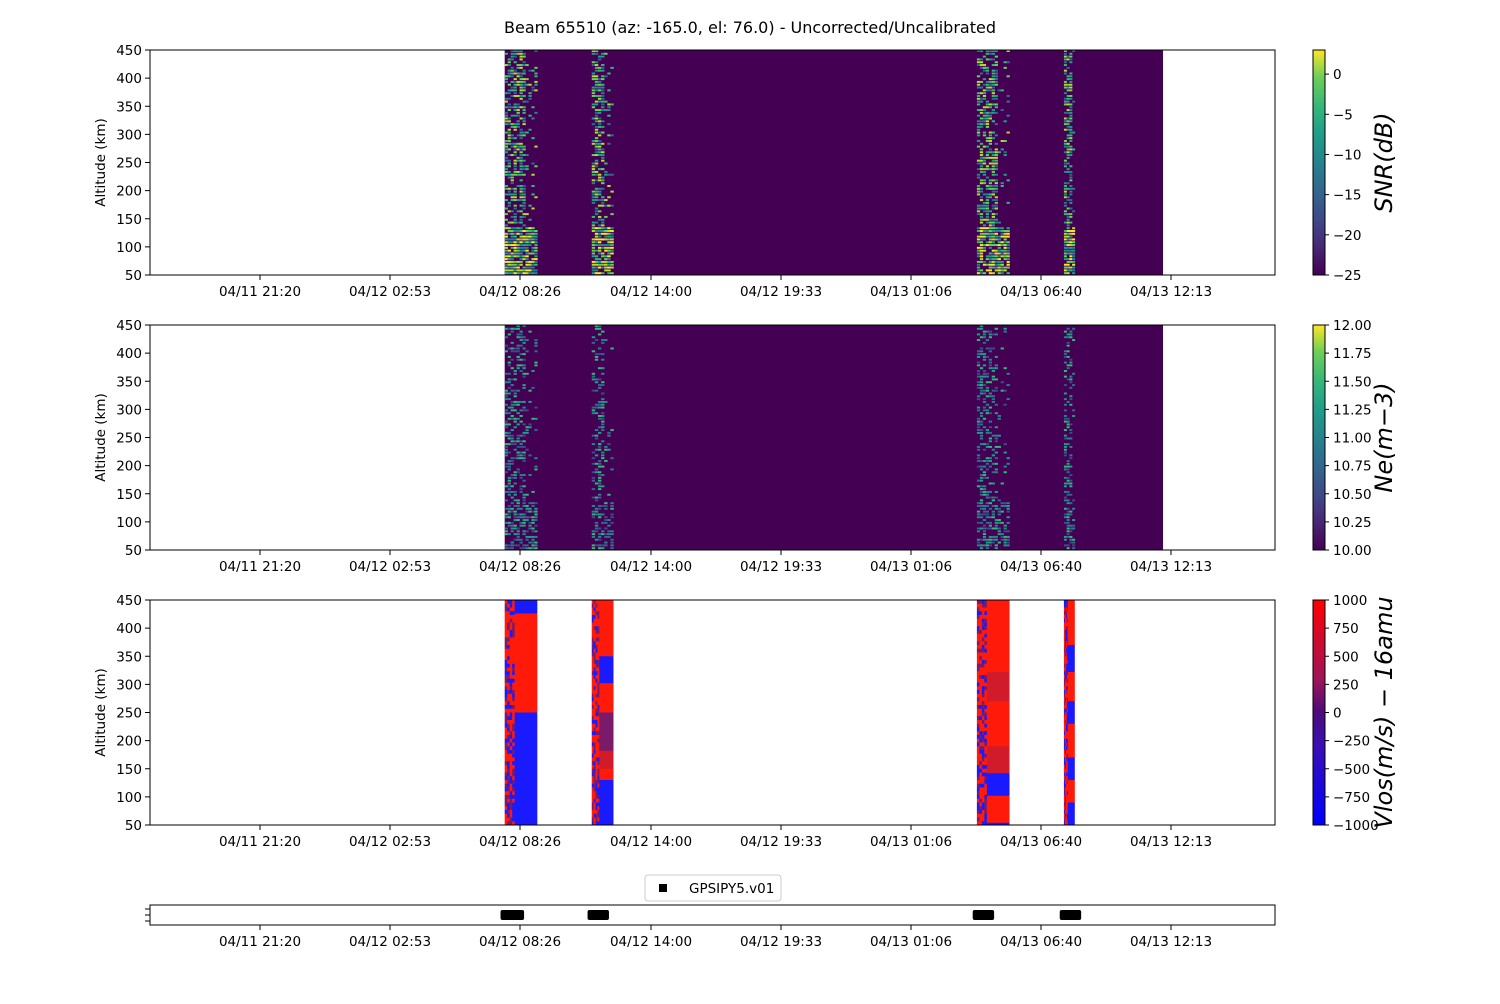 Image resolution: width=1500 pixels, height=1004 pixels. Describe the element at coordinates (129, 439) in the screenshot. I see `ne-ytick-label: 250` at that location.